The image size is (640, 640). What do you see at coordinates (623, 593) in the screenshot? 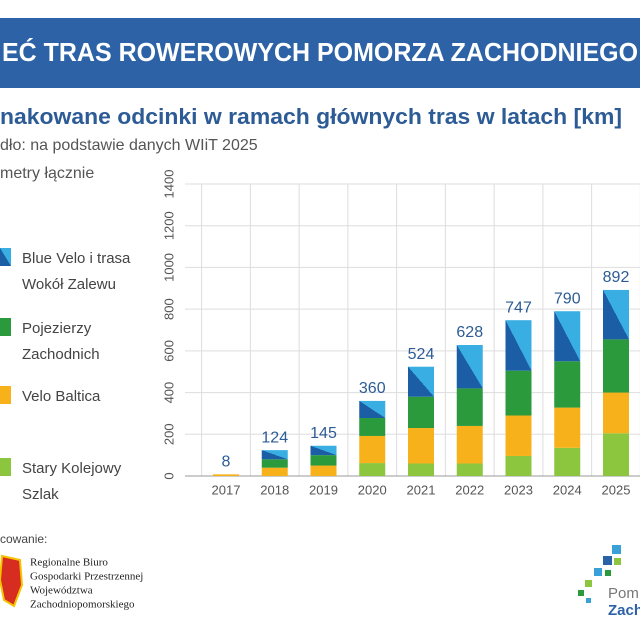
I see `brand-name: Pom` at bounding box center [623, 593].